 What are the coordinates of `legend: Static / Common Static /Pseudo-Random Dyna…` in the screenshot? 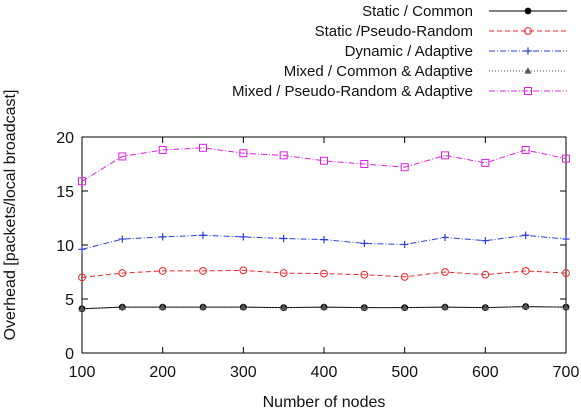 It's located at (399, 51).